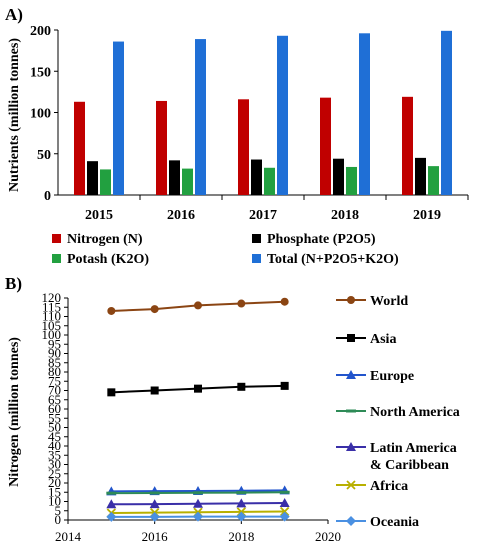 This screenshot has width=477, height=550. What do you see at coordinates (284, 385) in the screenshot?
I see `point-asia-2019` at bounding box center [284, 385].